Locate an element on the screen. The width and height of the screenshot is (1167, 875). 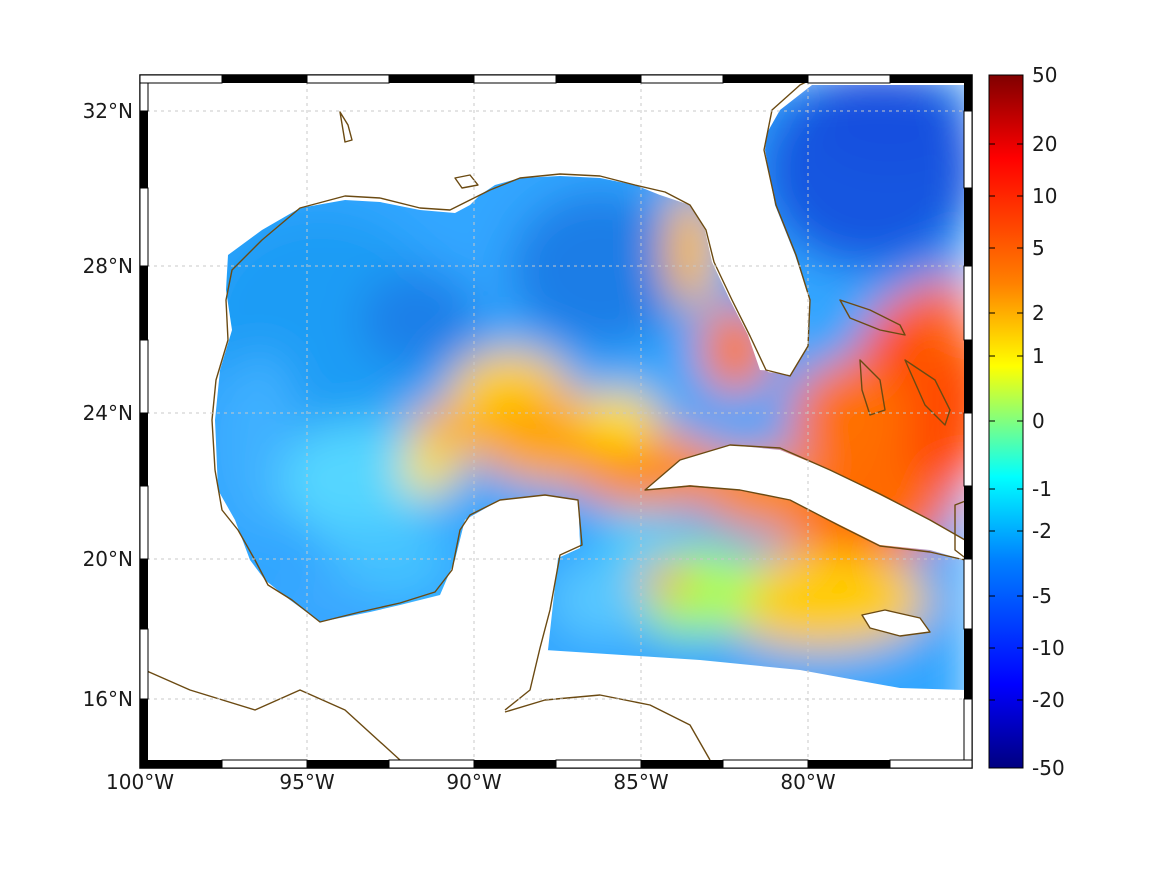
coastline-jamaica is located at coordinates (896, 623).